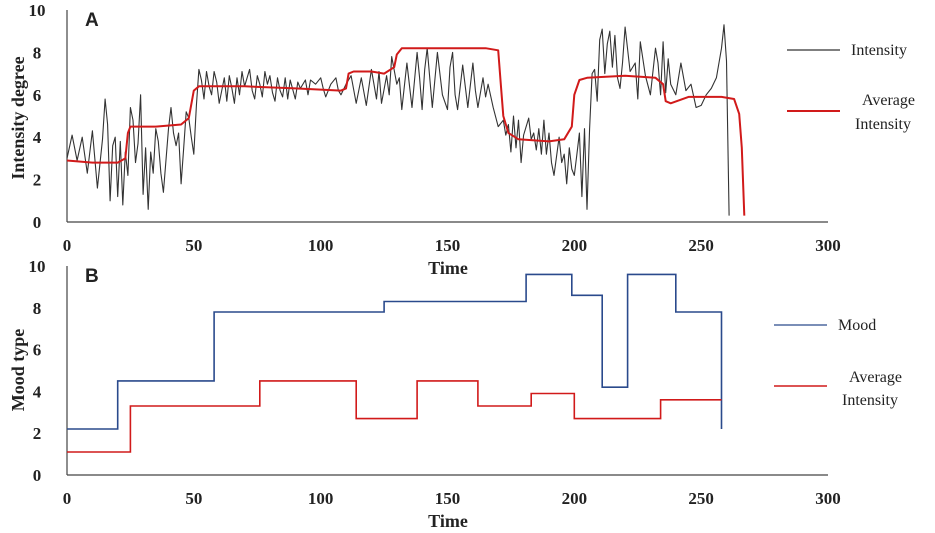  What do you see at coordinates (193, 498) in the screenshot?
I see `panel-b-x-tick-label: 50` at bounding box center [193, 498].